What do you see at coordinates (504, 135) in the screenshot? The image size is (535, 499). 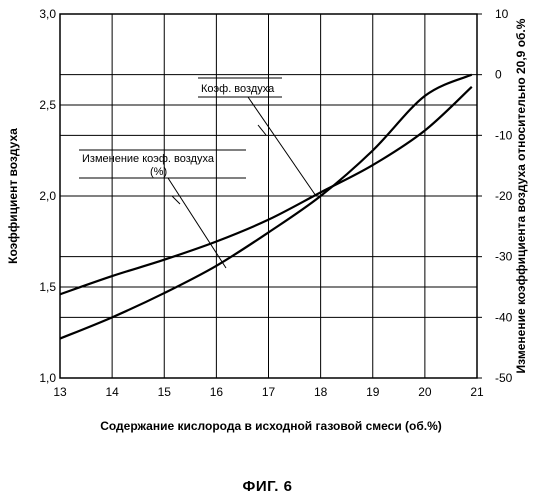 I see `right-tick-label: -10` at bounding box center [504, 135].